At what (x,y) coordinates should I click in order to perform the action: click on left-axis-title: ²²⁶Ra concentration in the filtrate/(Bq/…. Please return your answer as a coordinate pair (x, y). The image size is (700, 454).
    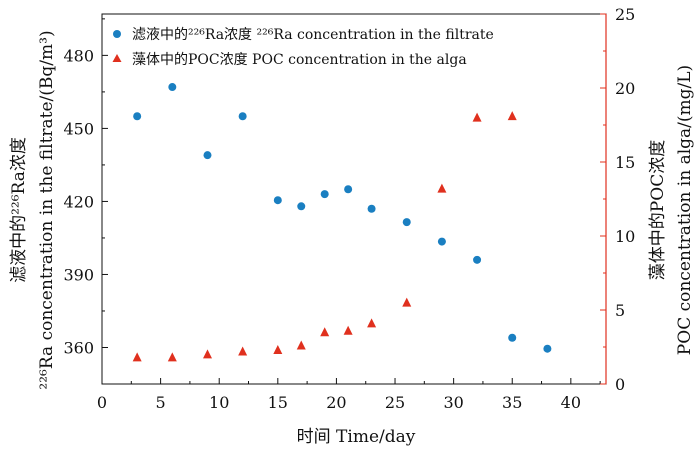
    Looking at the image, I should click on (47, 209).